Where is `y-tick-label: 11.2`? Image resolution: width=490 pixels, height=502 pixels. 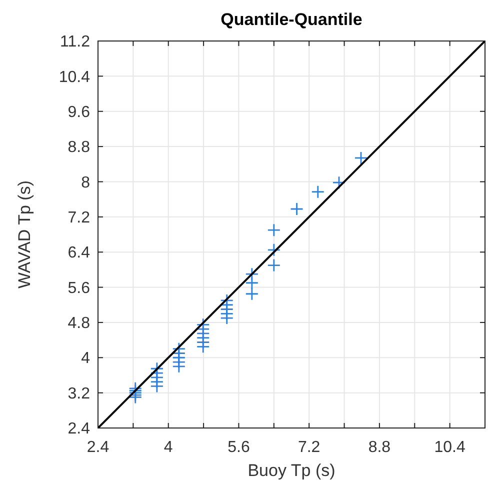 y-tick-label: 11.2 is located at coordinates (75, 42).